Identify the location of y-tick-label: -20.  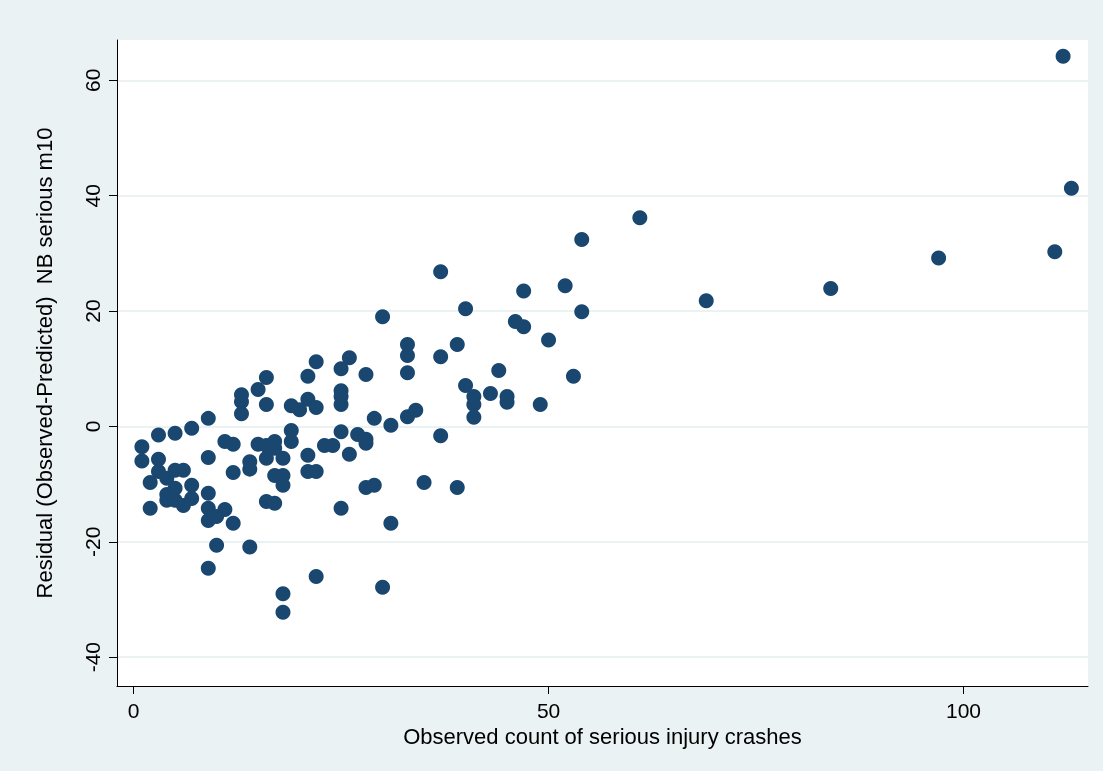
(92, 541).